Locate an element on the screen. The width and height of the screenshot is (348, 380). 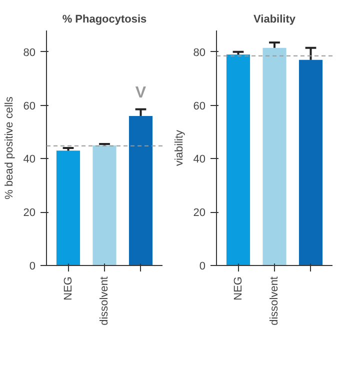
y-axis-title: viability is located at coordinates (179, 147).